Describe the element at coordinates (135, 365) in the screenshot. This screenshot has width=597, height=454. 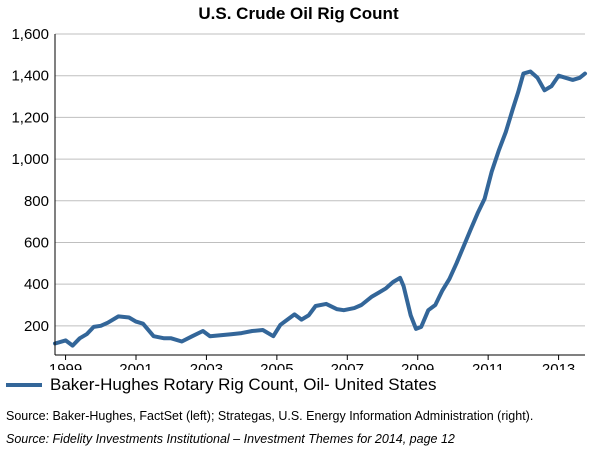
I see `x-tick-label: 2001` at that location.